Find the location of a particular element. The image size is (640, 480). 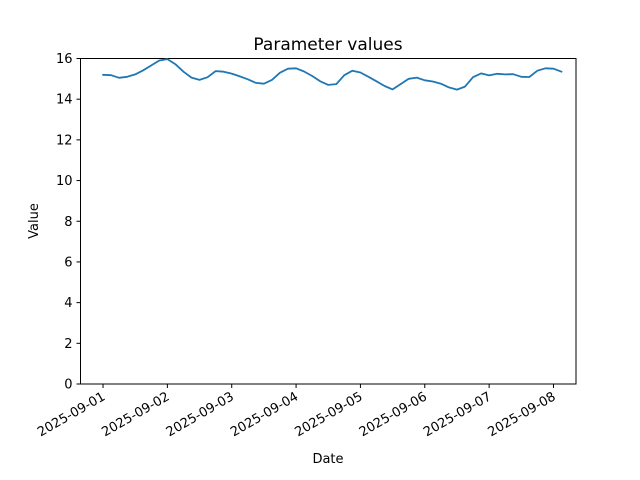

y-tick-label: 6 is located at coordinates (68, 262).